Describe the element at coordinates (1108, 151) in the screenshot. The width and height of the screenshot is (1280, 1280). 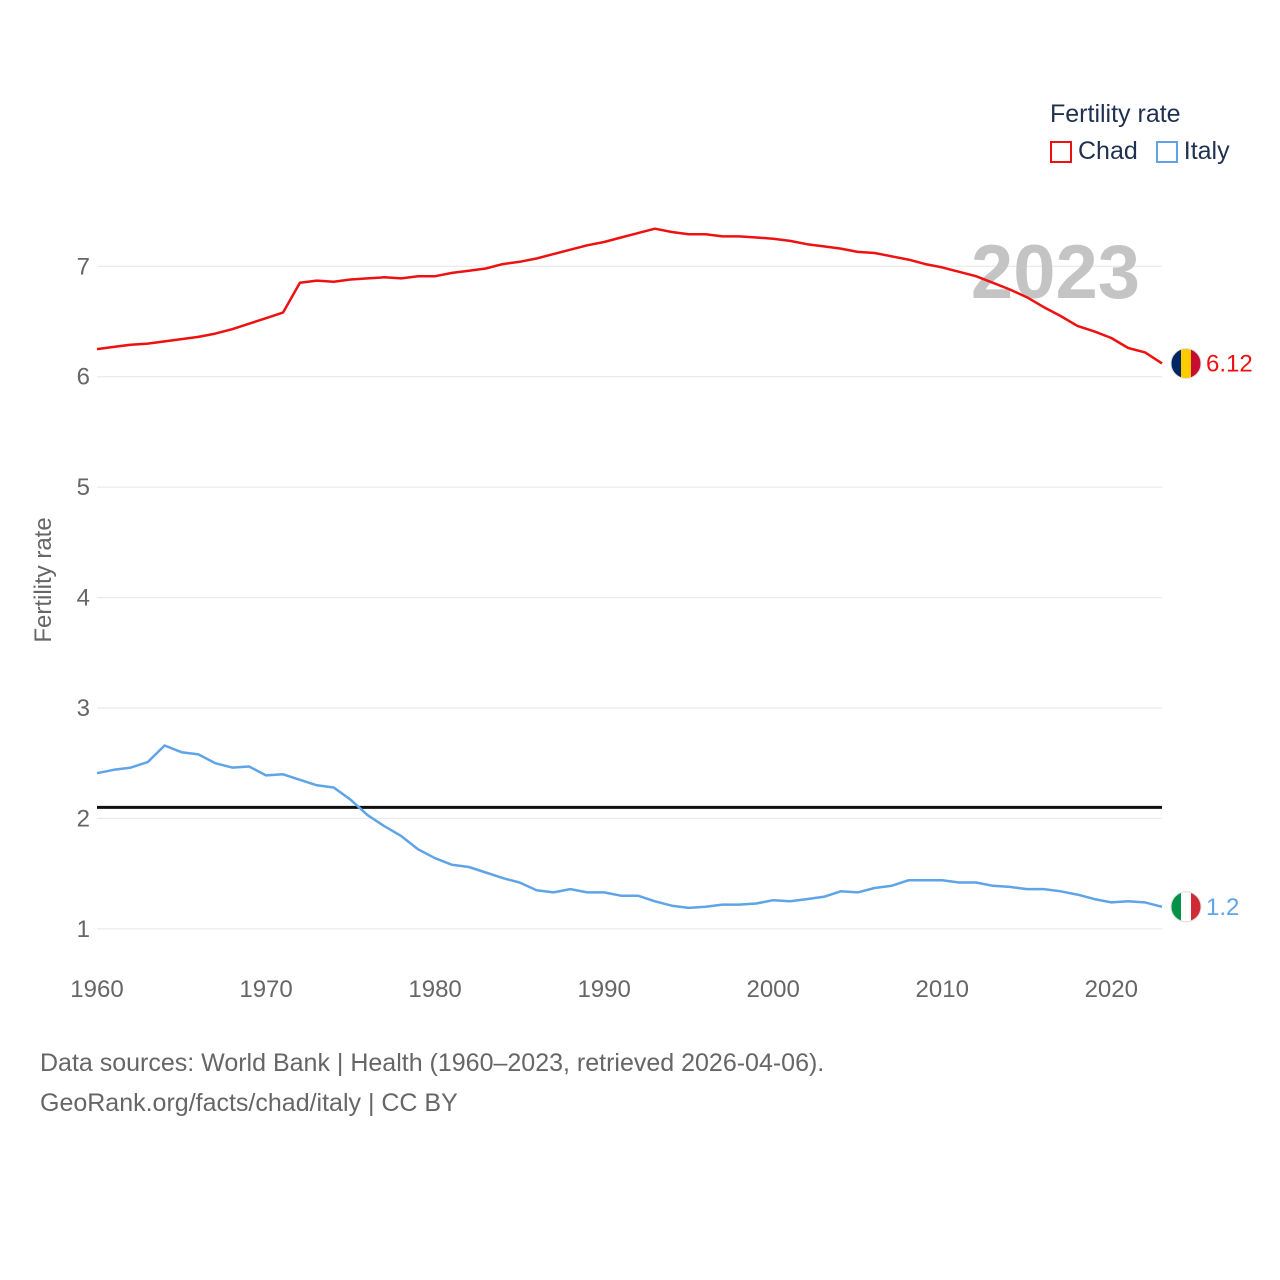
I see `legend-label: Chad` at that location.